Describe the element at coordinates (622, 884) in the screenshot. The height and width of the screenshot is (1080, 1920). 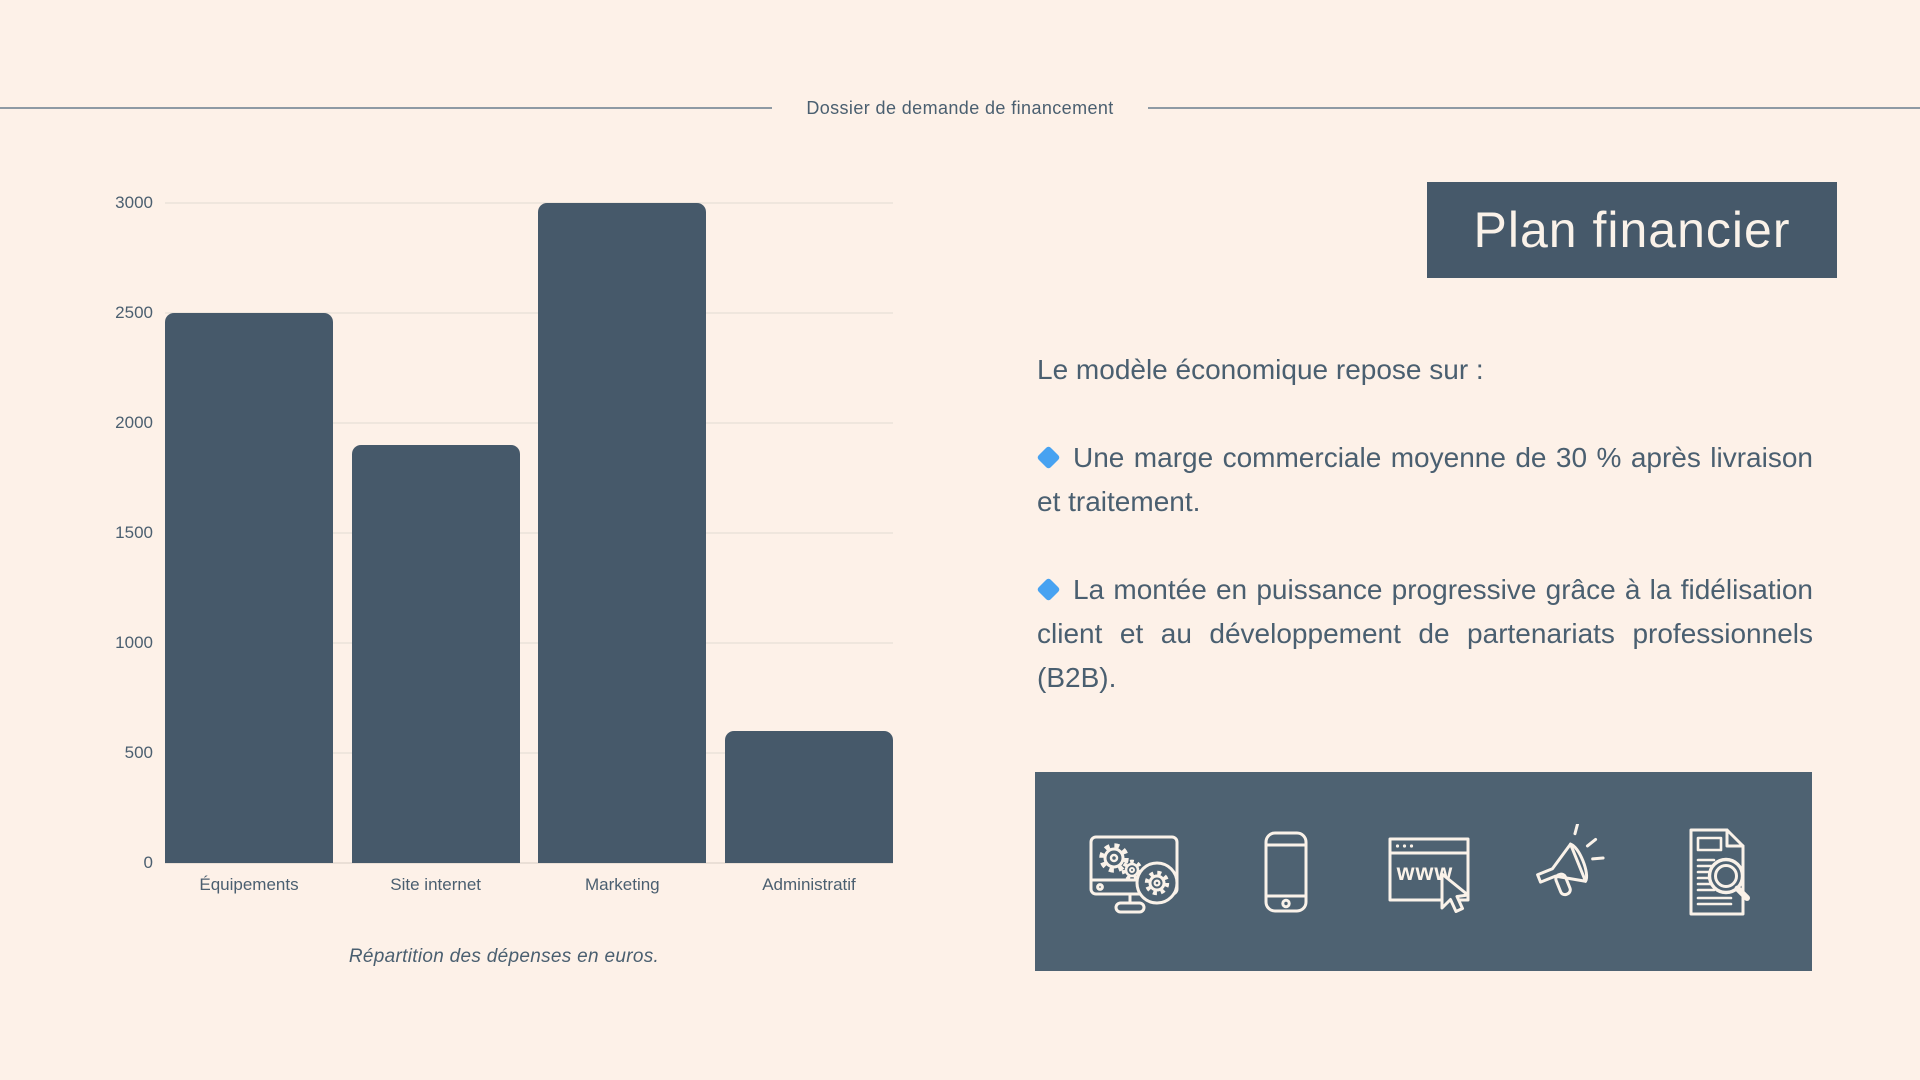
I see `x-category-label: Marketing` at that location.